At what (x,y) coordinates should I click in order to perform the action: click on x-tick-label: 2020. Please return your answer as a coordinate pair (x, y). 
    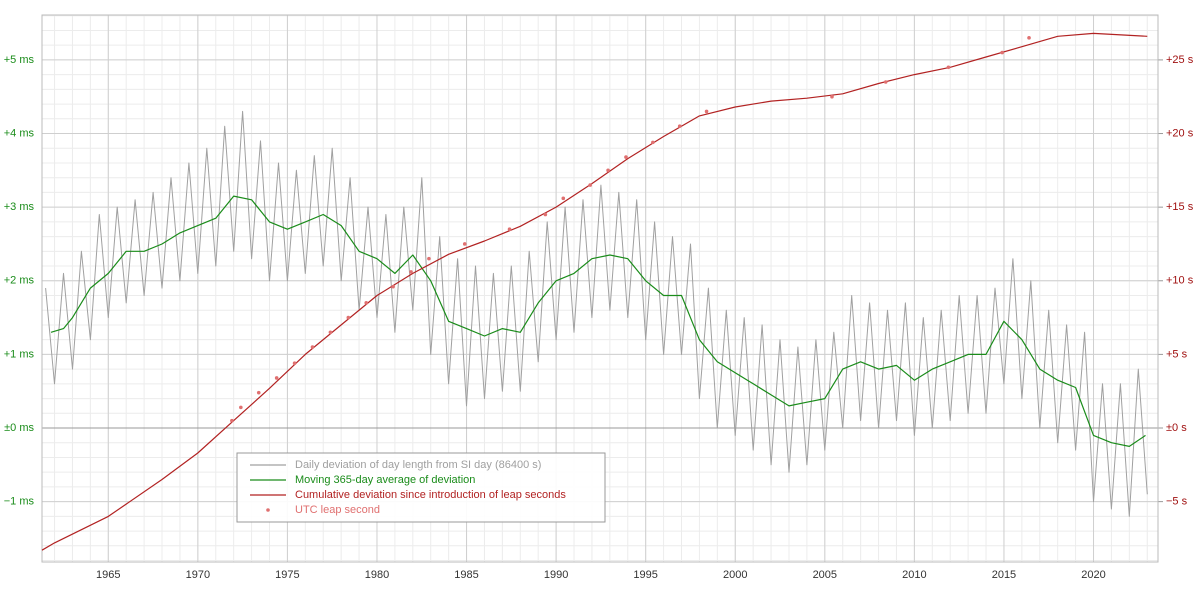
    Looking at the image, I should click on (1093, 575).